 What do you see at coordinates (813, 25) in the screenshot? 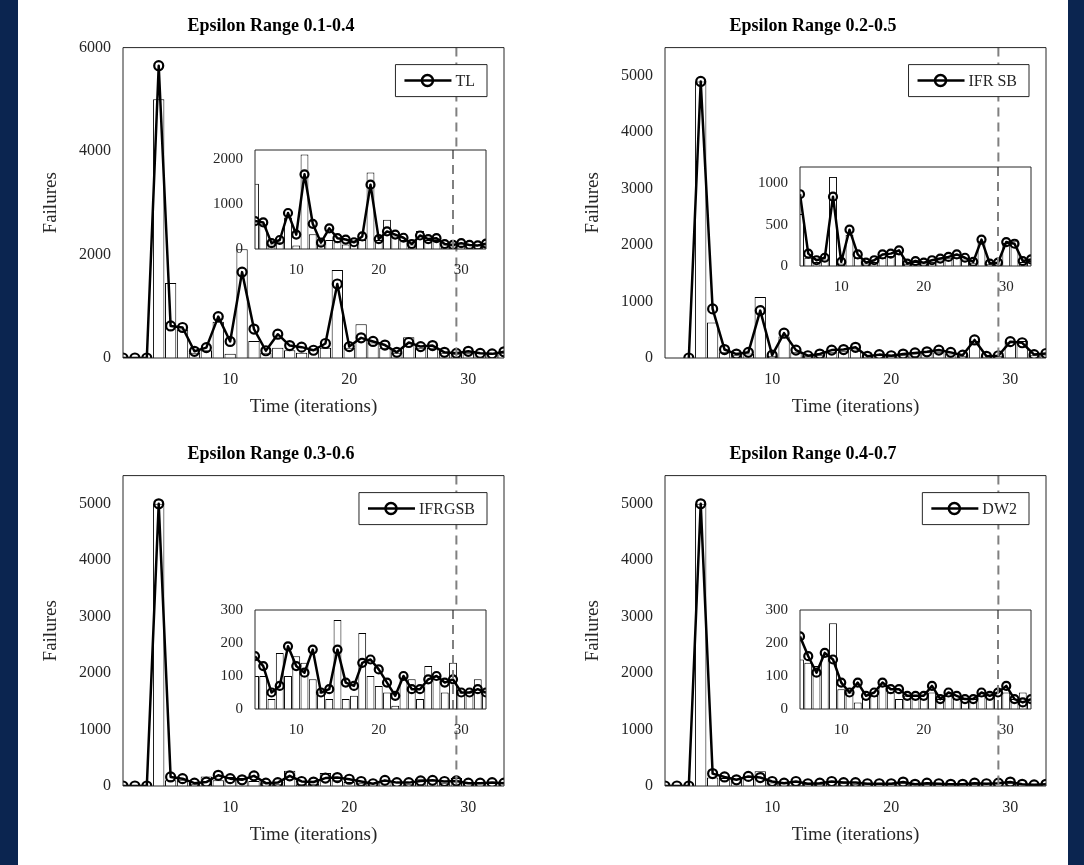
I see `chart-title: Epsilon Range 0.2-0.5` at bounding box center [813, 25].